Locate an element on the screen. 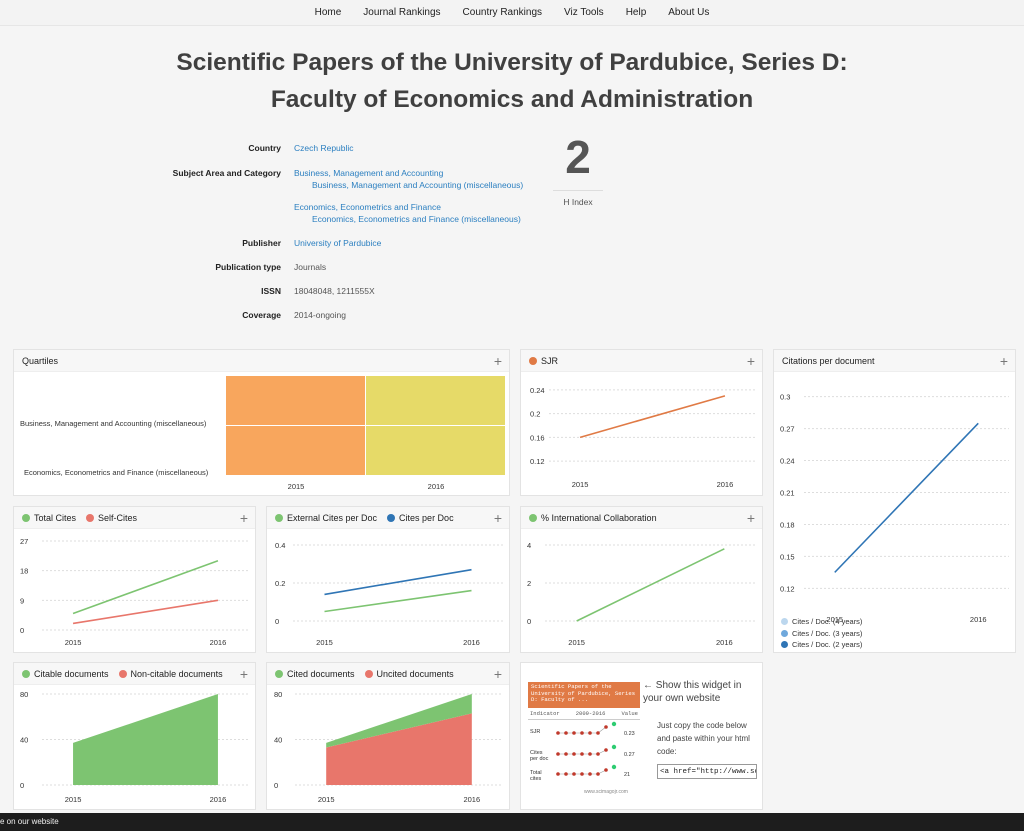 The width and height of the screenshot is (1024, 831). cpd-legend-3y: Cites / Doc. (3 years) is located at coordinates (821, 634).